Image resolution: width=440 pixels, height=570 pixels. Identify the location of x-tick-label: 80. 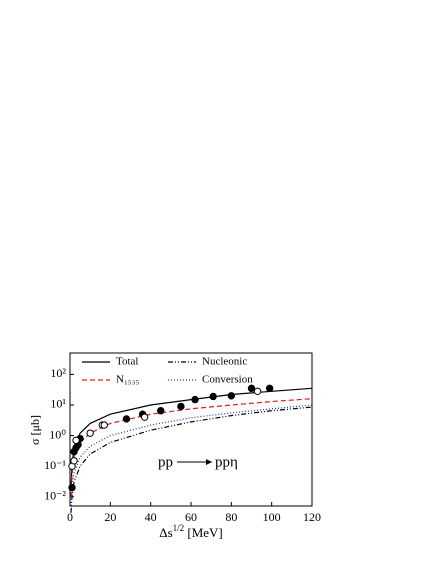
(231, 517).